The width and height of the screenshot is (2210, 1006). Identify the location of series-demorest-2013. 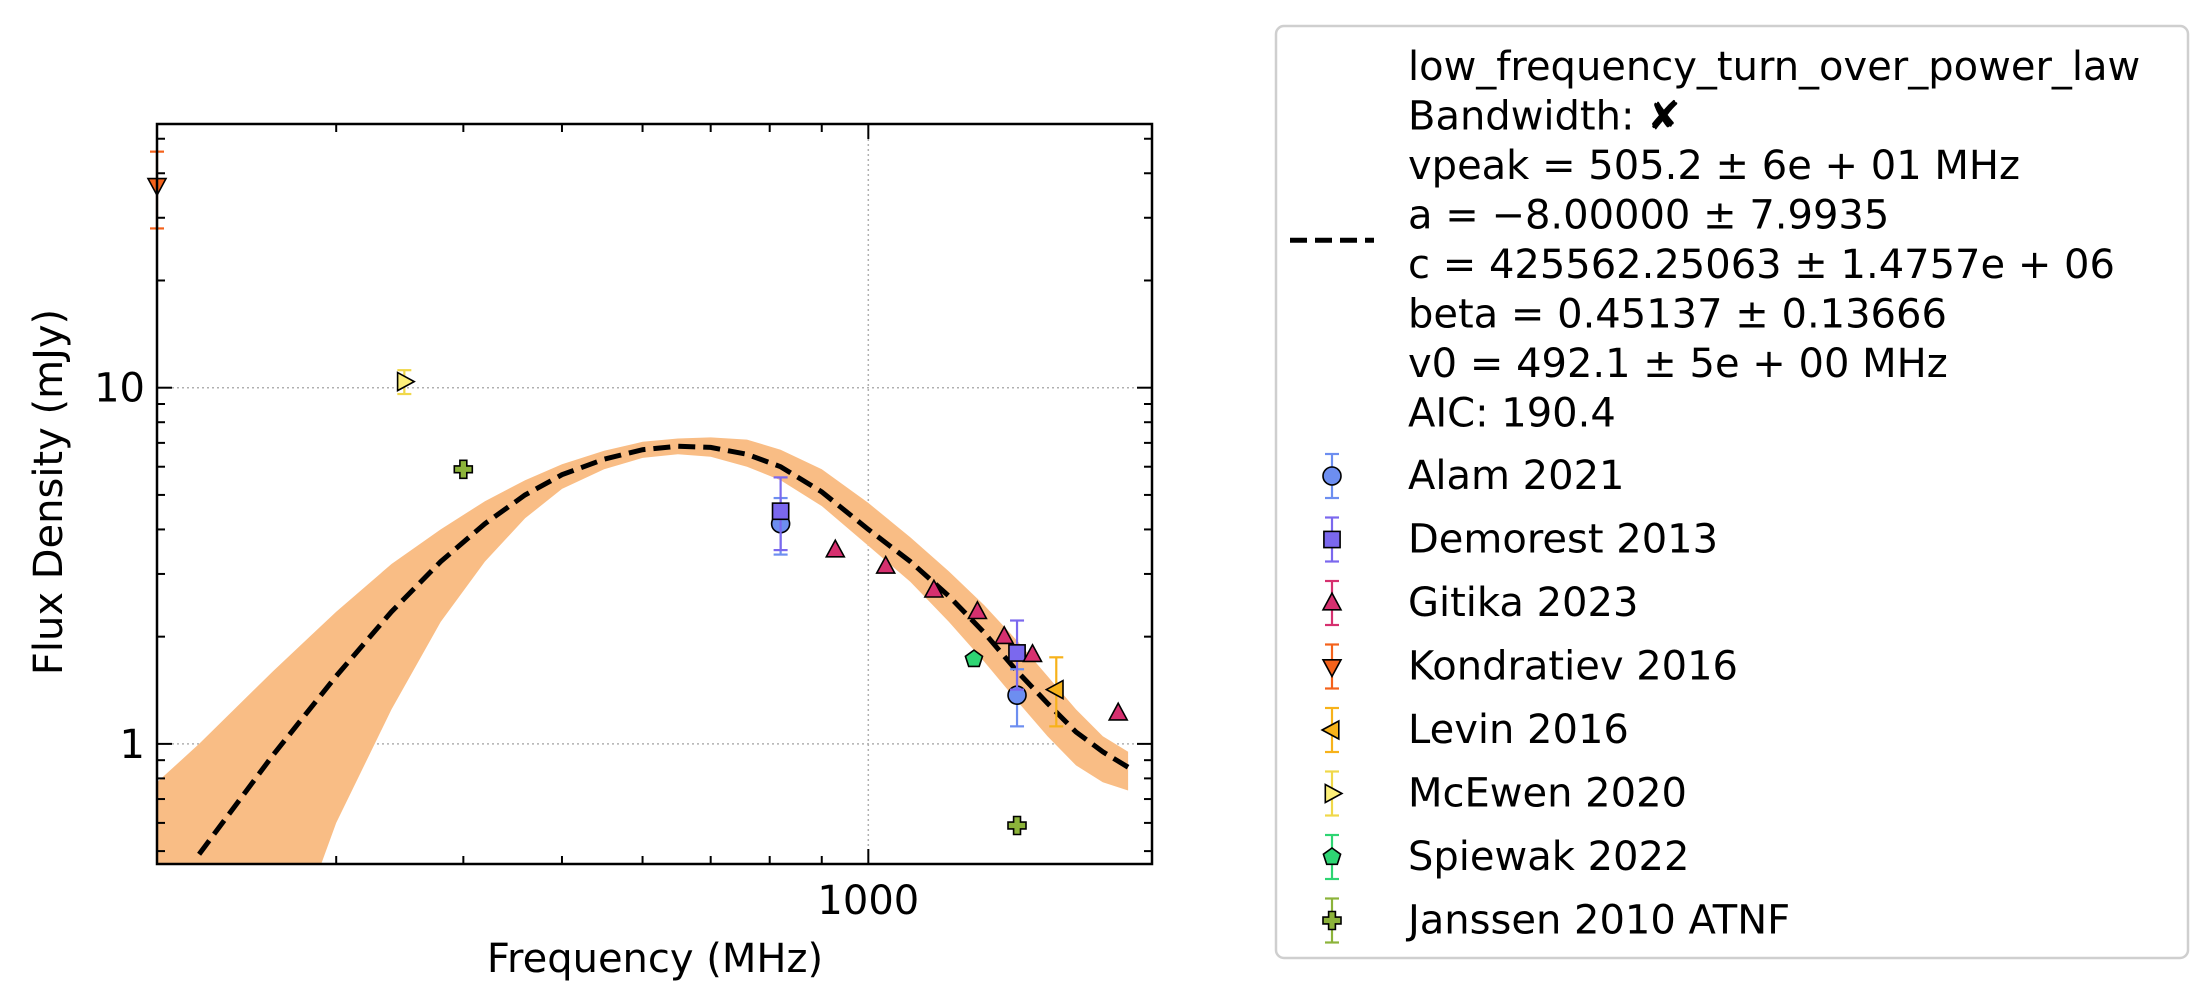
(898, 583).